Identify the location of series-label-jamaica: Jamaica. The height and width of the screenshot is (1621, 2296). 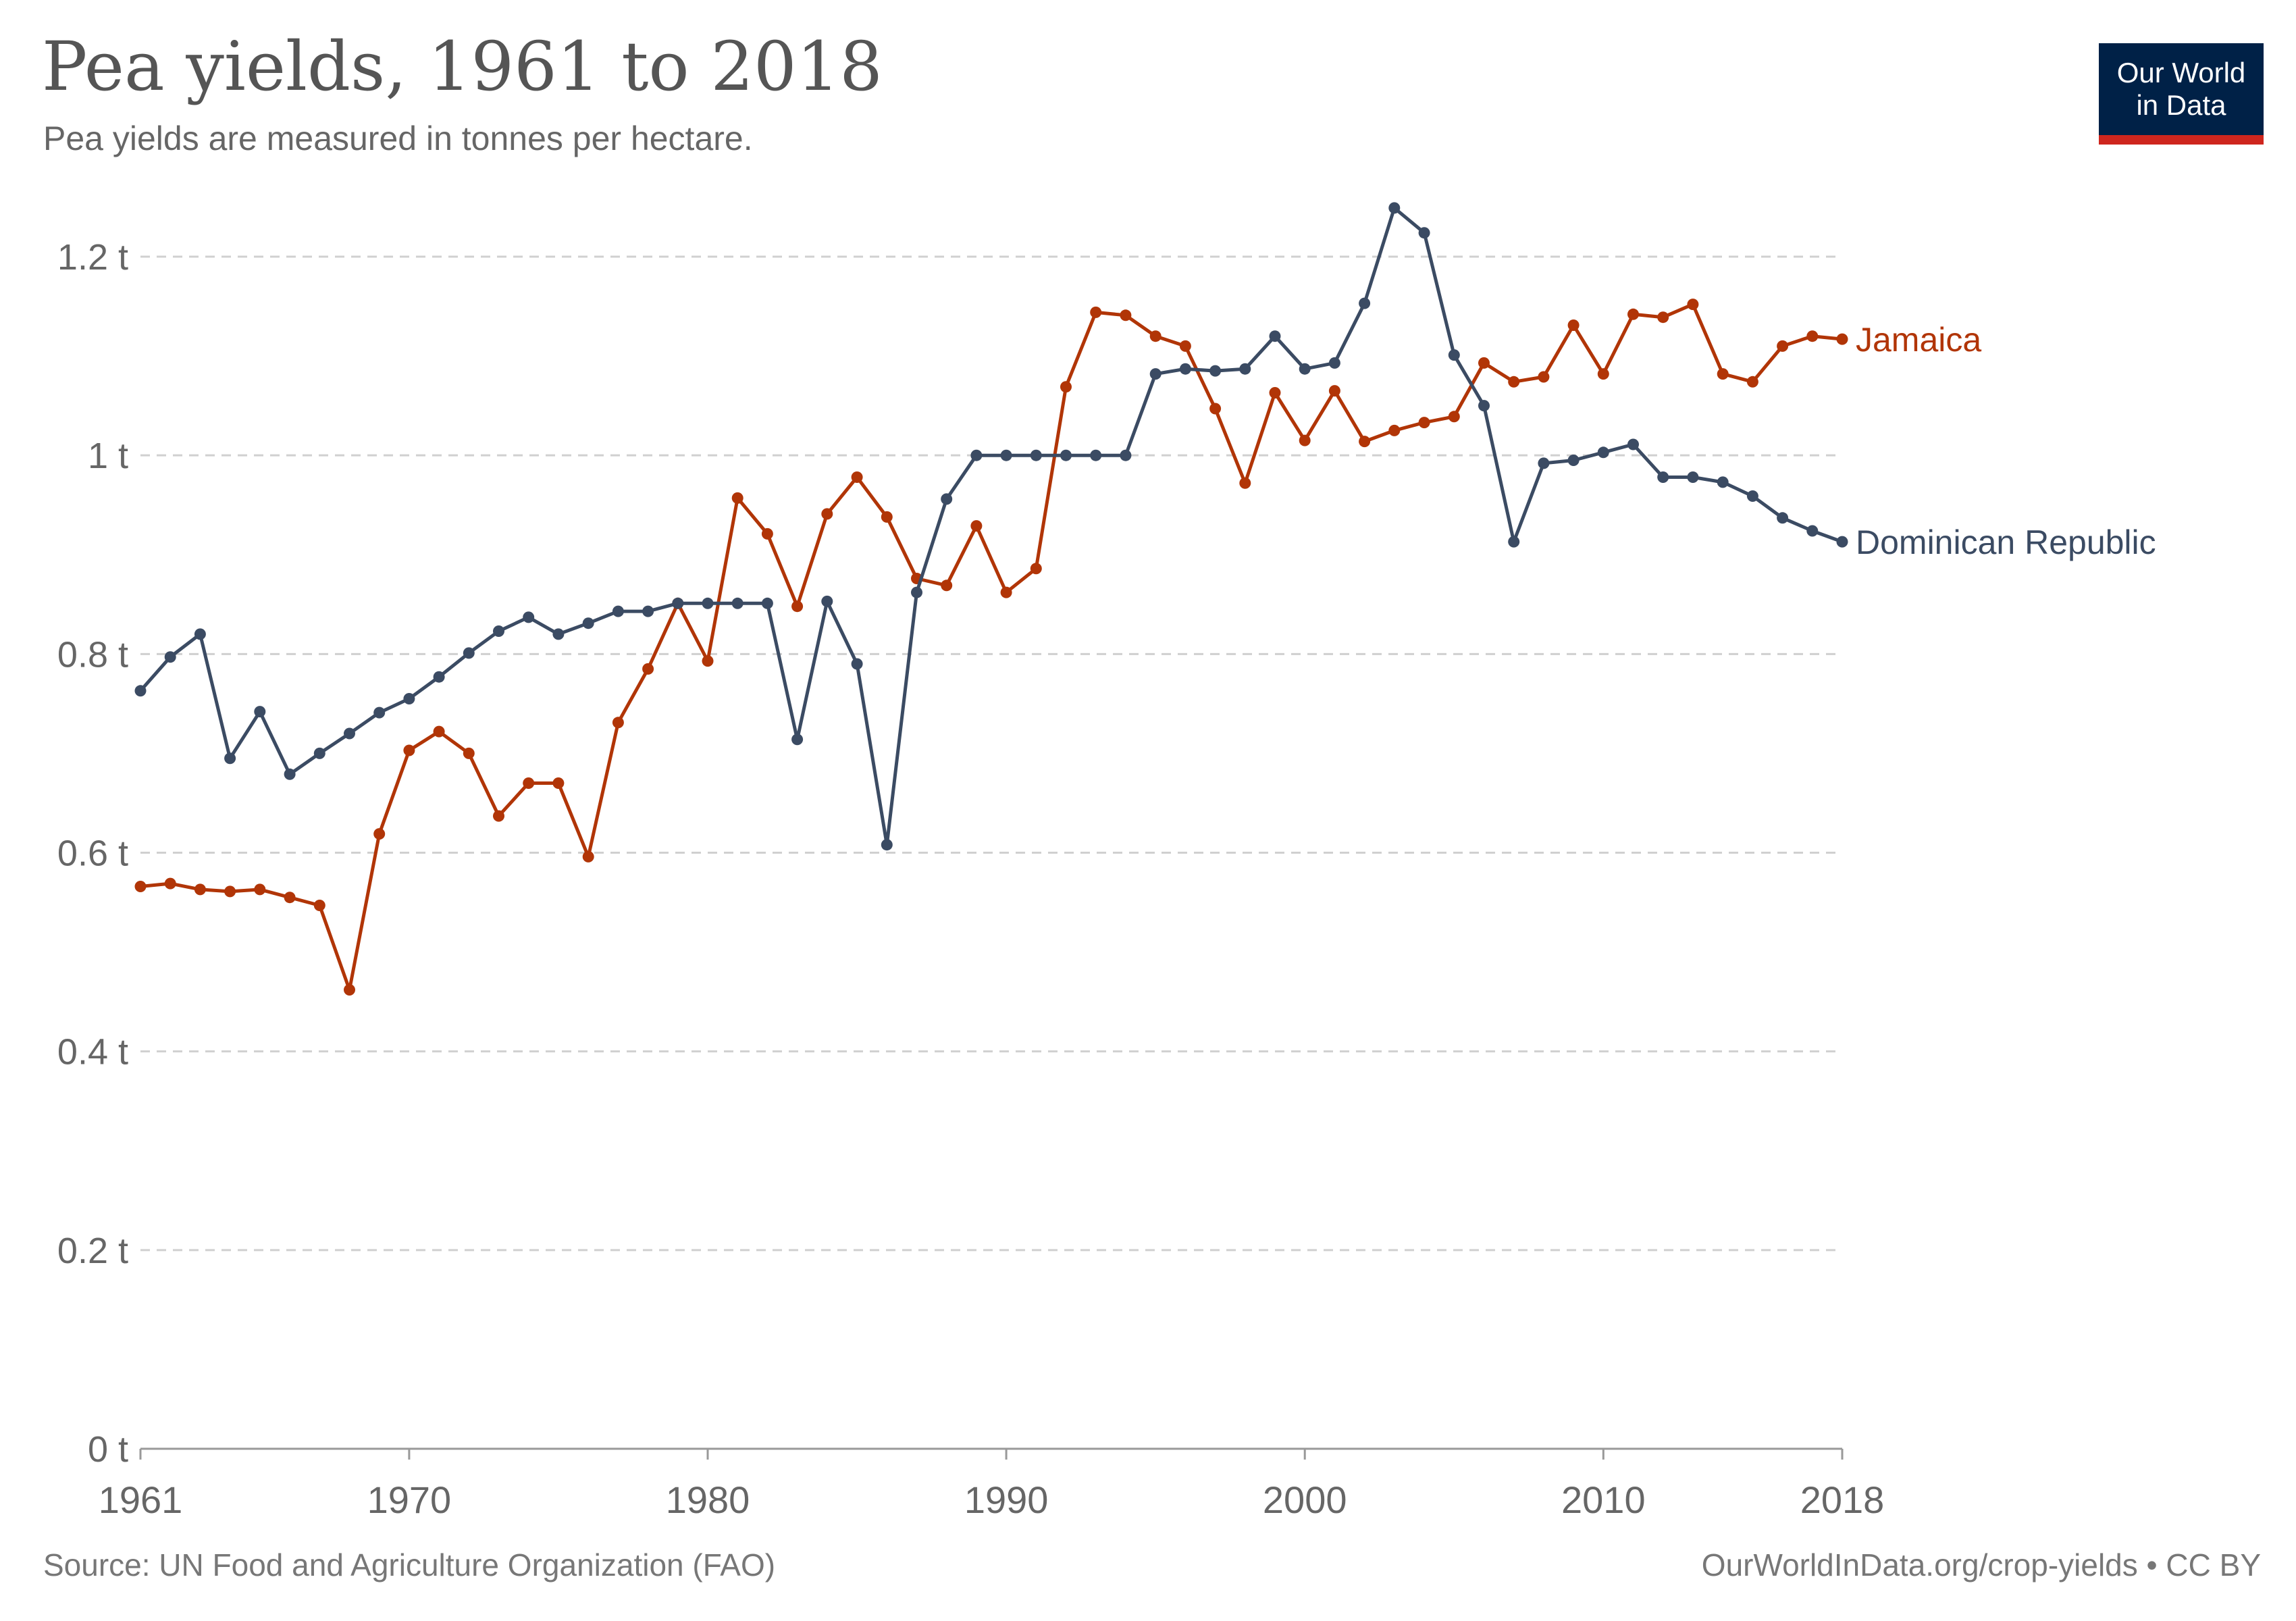
(1918, 340).